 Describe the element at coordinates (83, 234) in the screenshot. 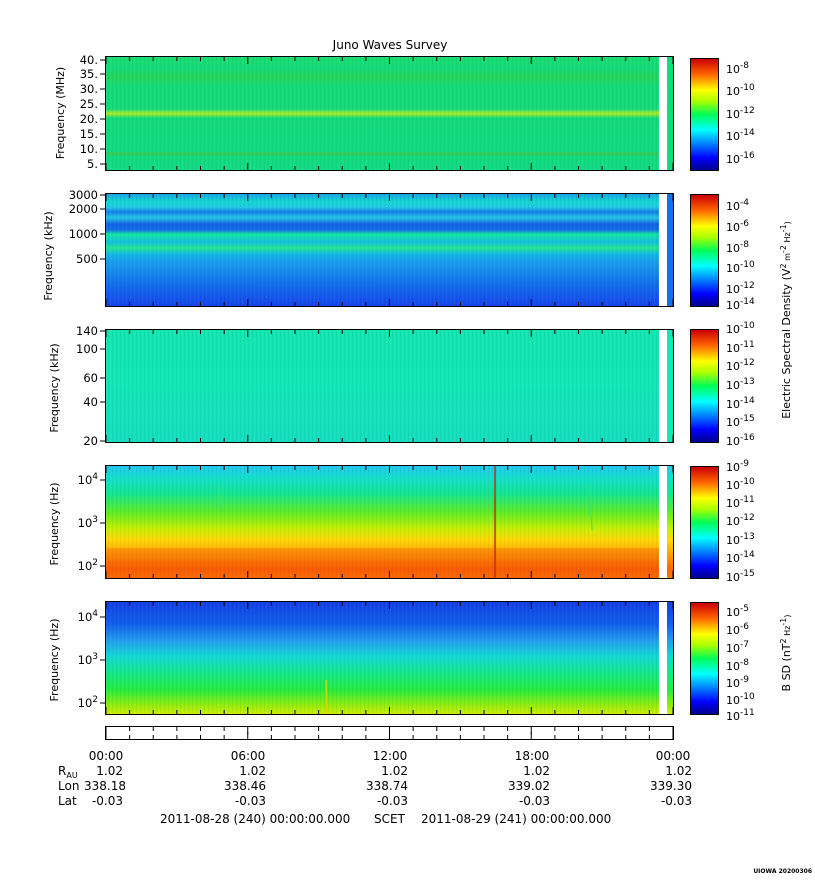

I see `panel-2-ytick-label: 1000` at that location.